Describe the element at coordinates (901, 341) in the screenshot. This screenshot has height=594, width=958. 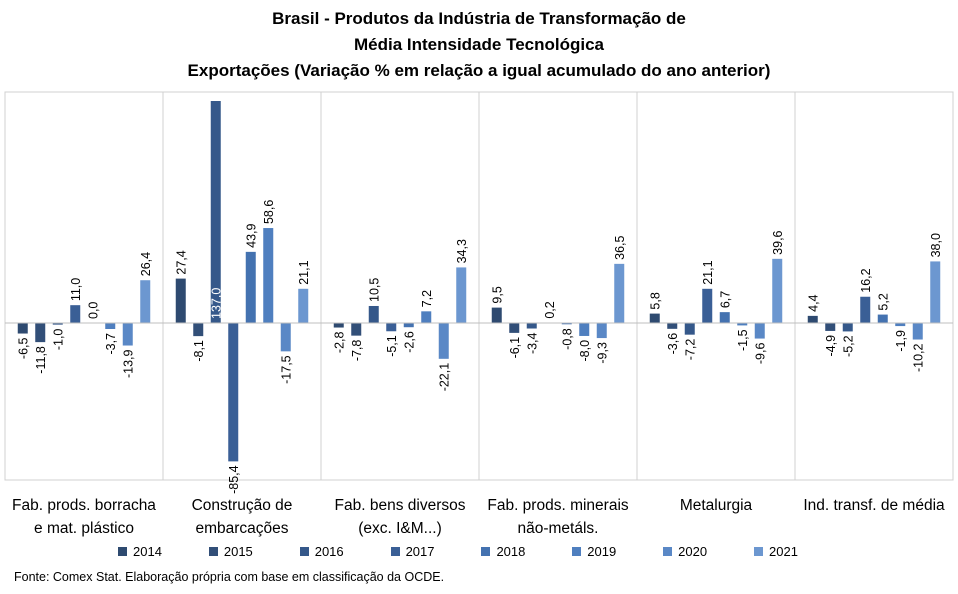
I see `data-label: -1,9` at that location.